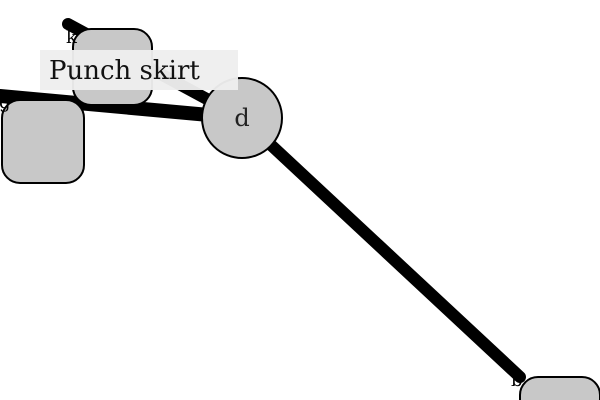 This screenshot has height=400, width=600. I want to click on node-left-shape, so click(43, 141).